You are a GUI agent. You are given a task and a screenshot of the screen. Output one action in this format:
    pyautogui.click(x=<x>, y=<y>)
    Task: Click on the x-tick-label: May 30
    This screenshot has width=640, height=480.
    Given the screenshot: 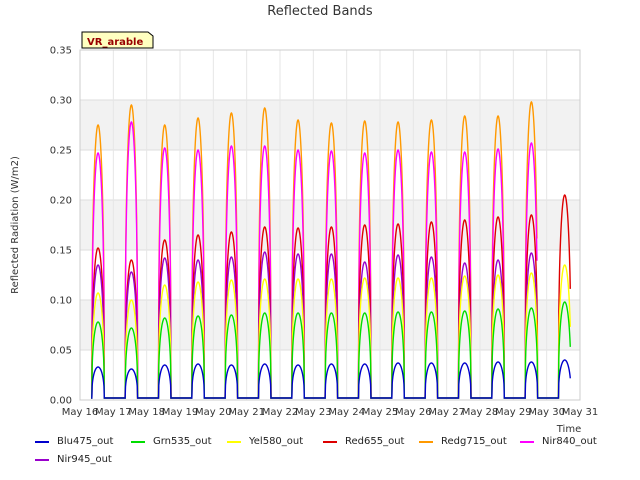 What is the action you would take?
    pyautogui.click(x=546, y=412)
    